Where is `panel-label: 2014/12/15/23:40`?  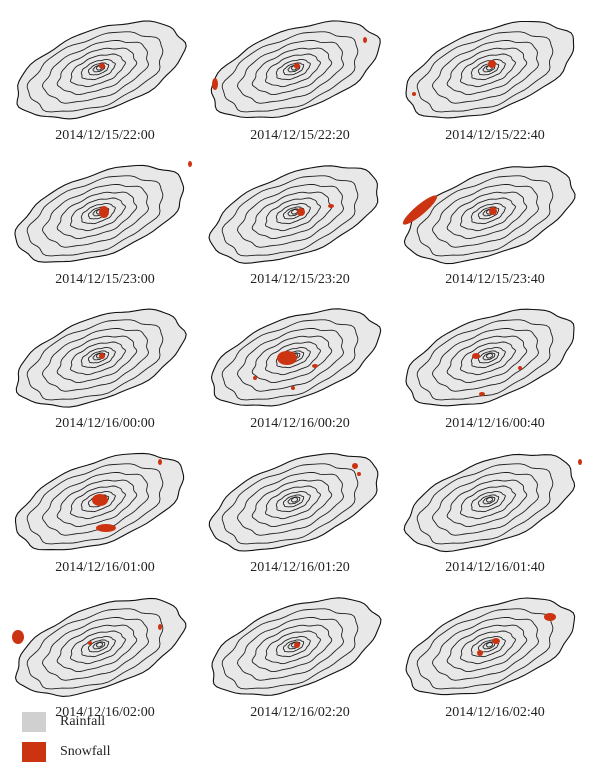 panel-label: 2014/12/15/23:40 is located at coordinates (495, 279).